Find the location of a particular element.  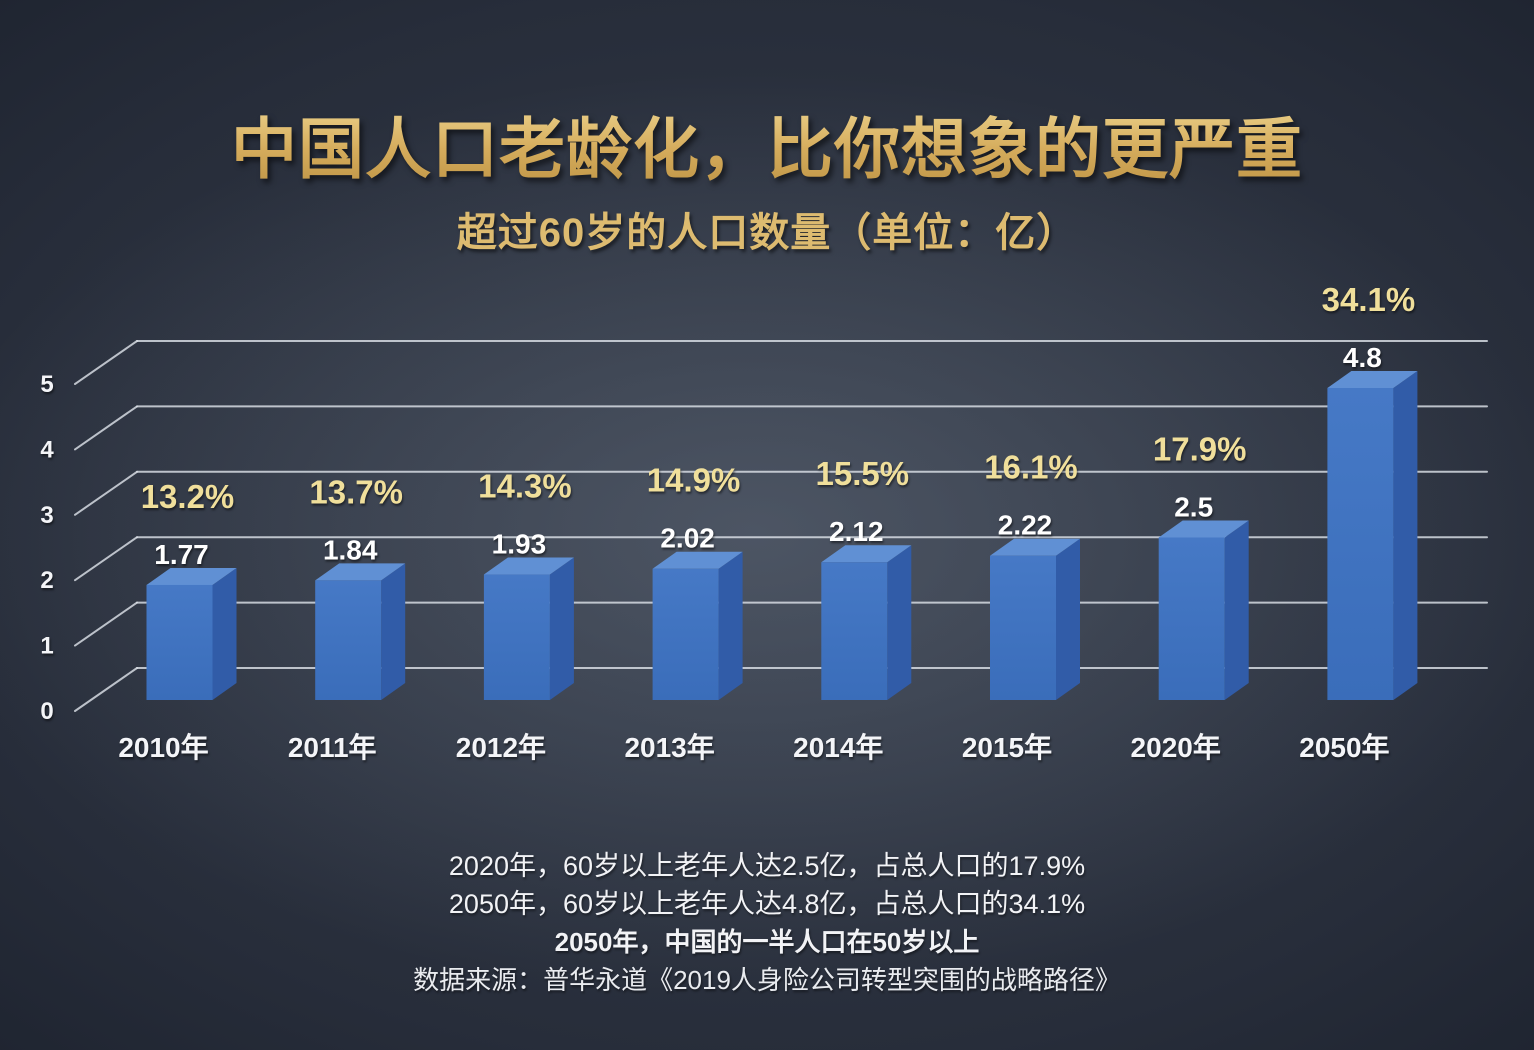

y-axis-label: 0 is located at coordinates (46, 711).